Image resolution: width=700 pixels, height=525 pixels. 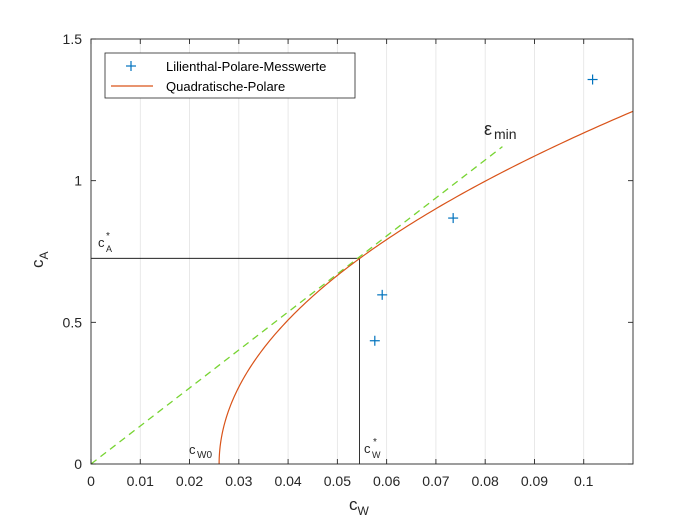 What do you see at coordinates (131, 66) in the screenshot?
I see `legend-marker-measured` at bounding box center [131, 66].